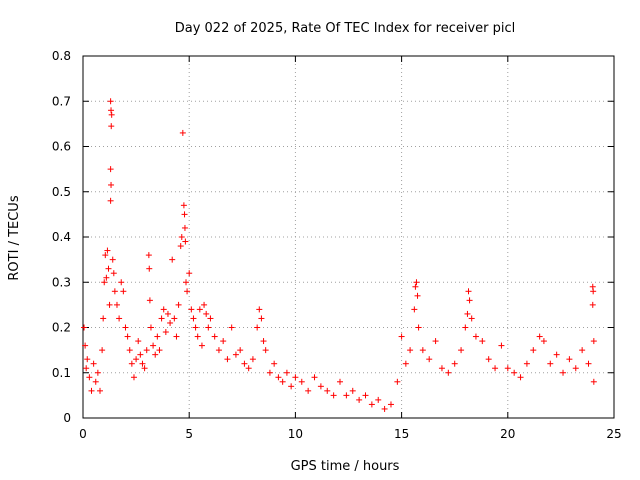  What do you see at coordinates (61, 56) in the screenshot?
I see `y-tick-label: 0.8` at bounding box center [61, 56].